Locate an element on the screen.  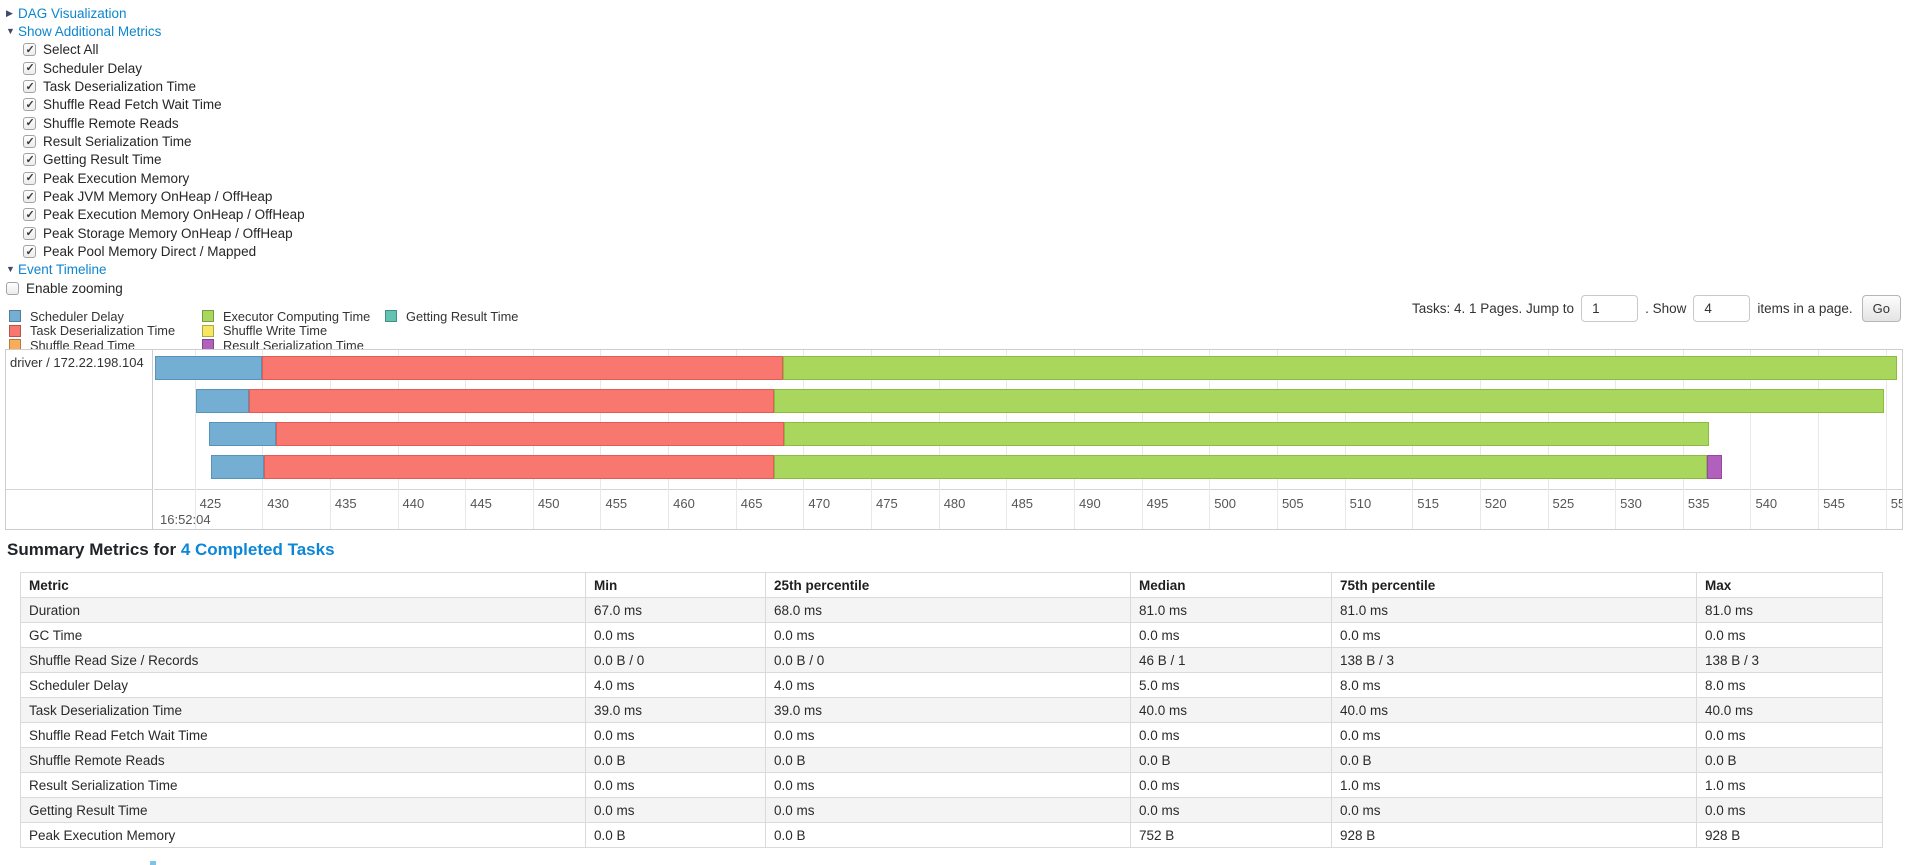
axis-major-label: 16:52:04 is located at coordinates (185, 519).